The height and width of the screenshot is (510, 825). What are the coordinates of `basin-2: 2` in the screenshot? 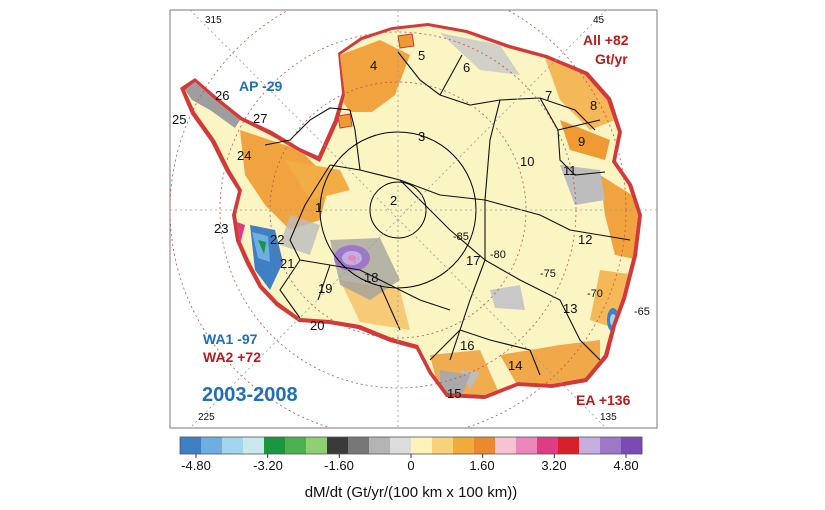 It's located at (393, 200).